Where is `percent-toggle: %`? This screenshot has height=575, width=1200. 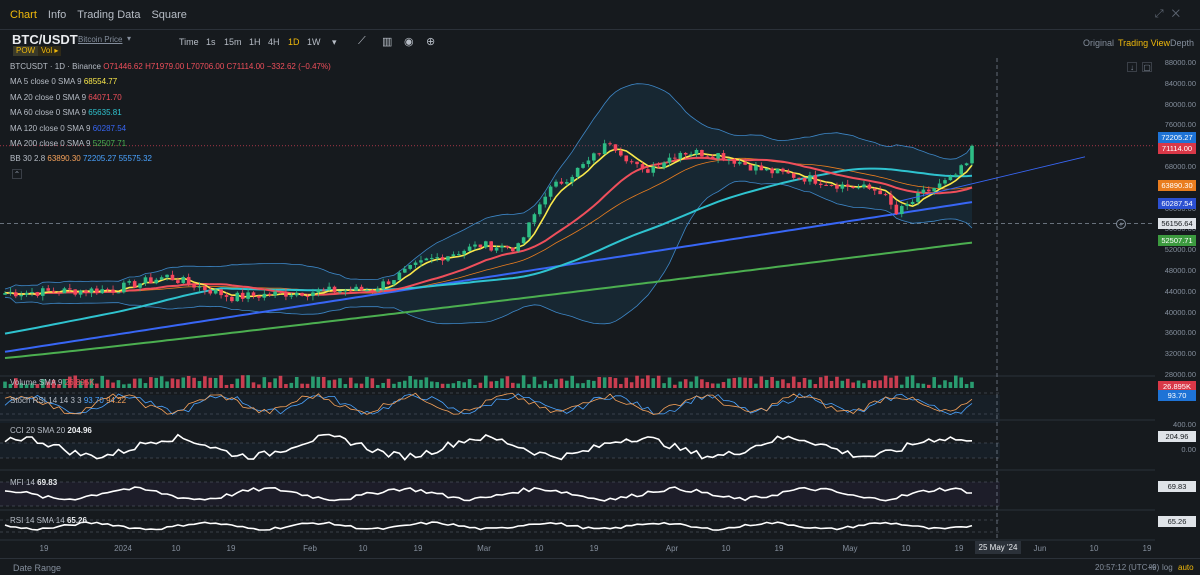 percent-toggle: % is located at coordinates (1153, 567).